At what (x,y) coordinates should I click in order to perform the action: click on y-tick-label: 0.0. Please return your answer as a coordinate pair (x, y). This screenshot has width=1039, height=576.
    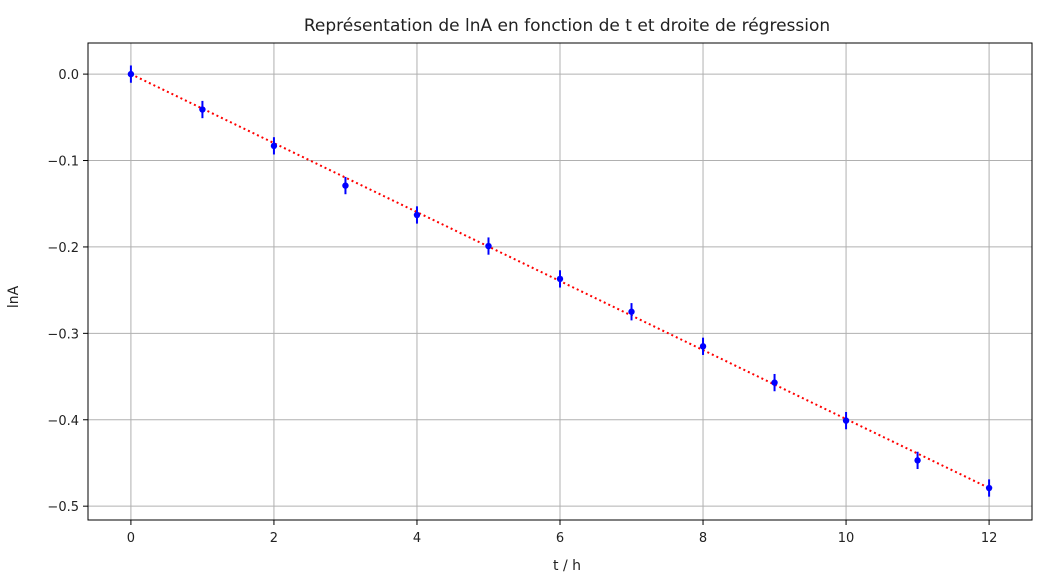
    Looking at the image, I should click on (68, 75).